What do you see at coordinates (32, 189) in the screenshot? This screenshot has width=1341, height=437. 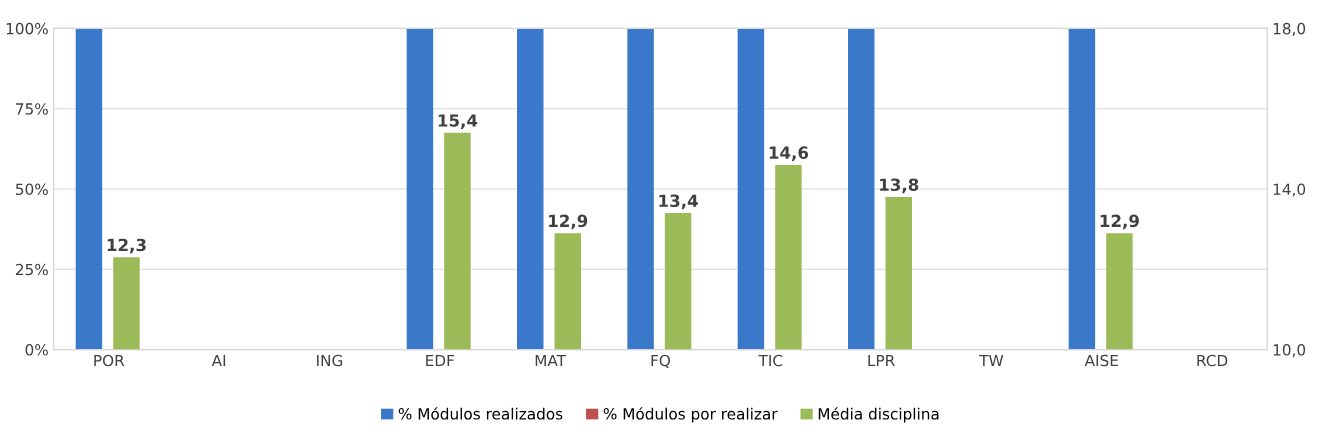 I see `y-tick-label: 50%` at bounding box center [32, 189].